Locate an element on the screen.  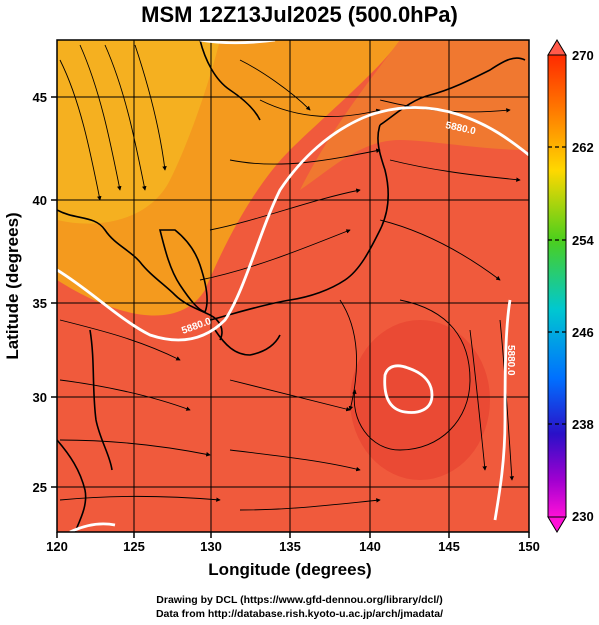
colorbar-tick-label: 270 is located at coordinates (583, 55).